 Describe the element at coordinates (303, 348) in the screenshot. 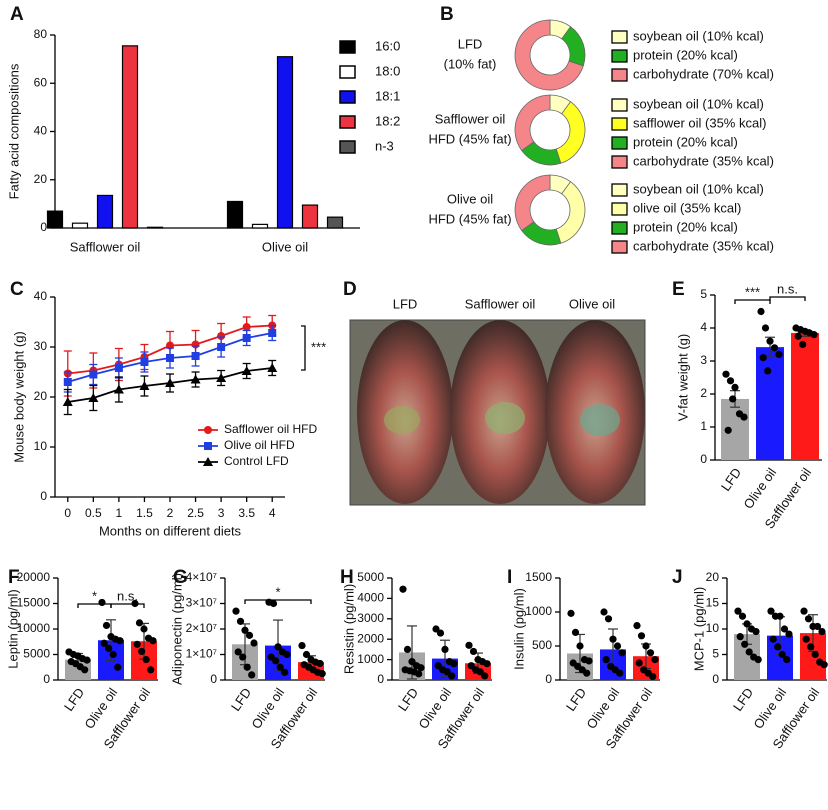

I see `significance-bracket` at that location.